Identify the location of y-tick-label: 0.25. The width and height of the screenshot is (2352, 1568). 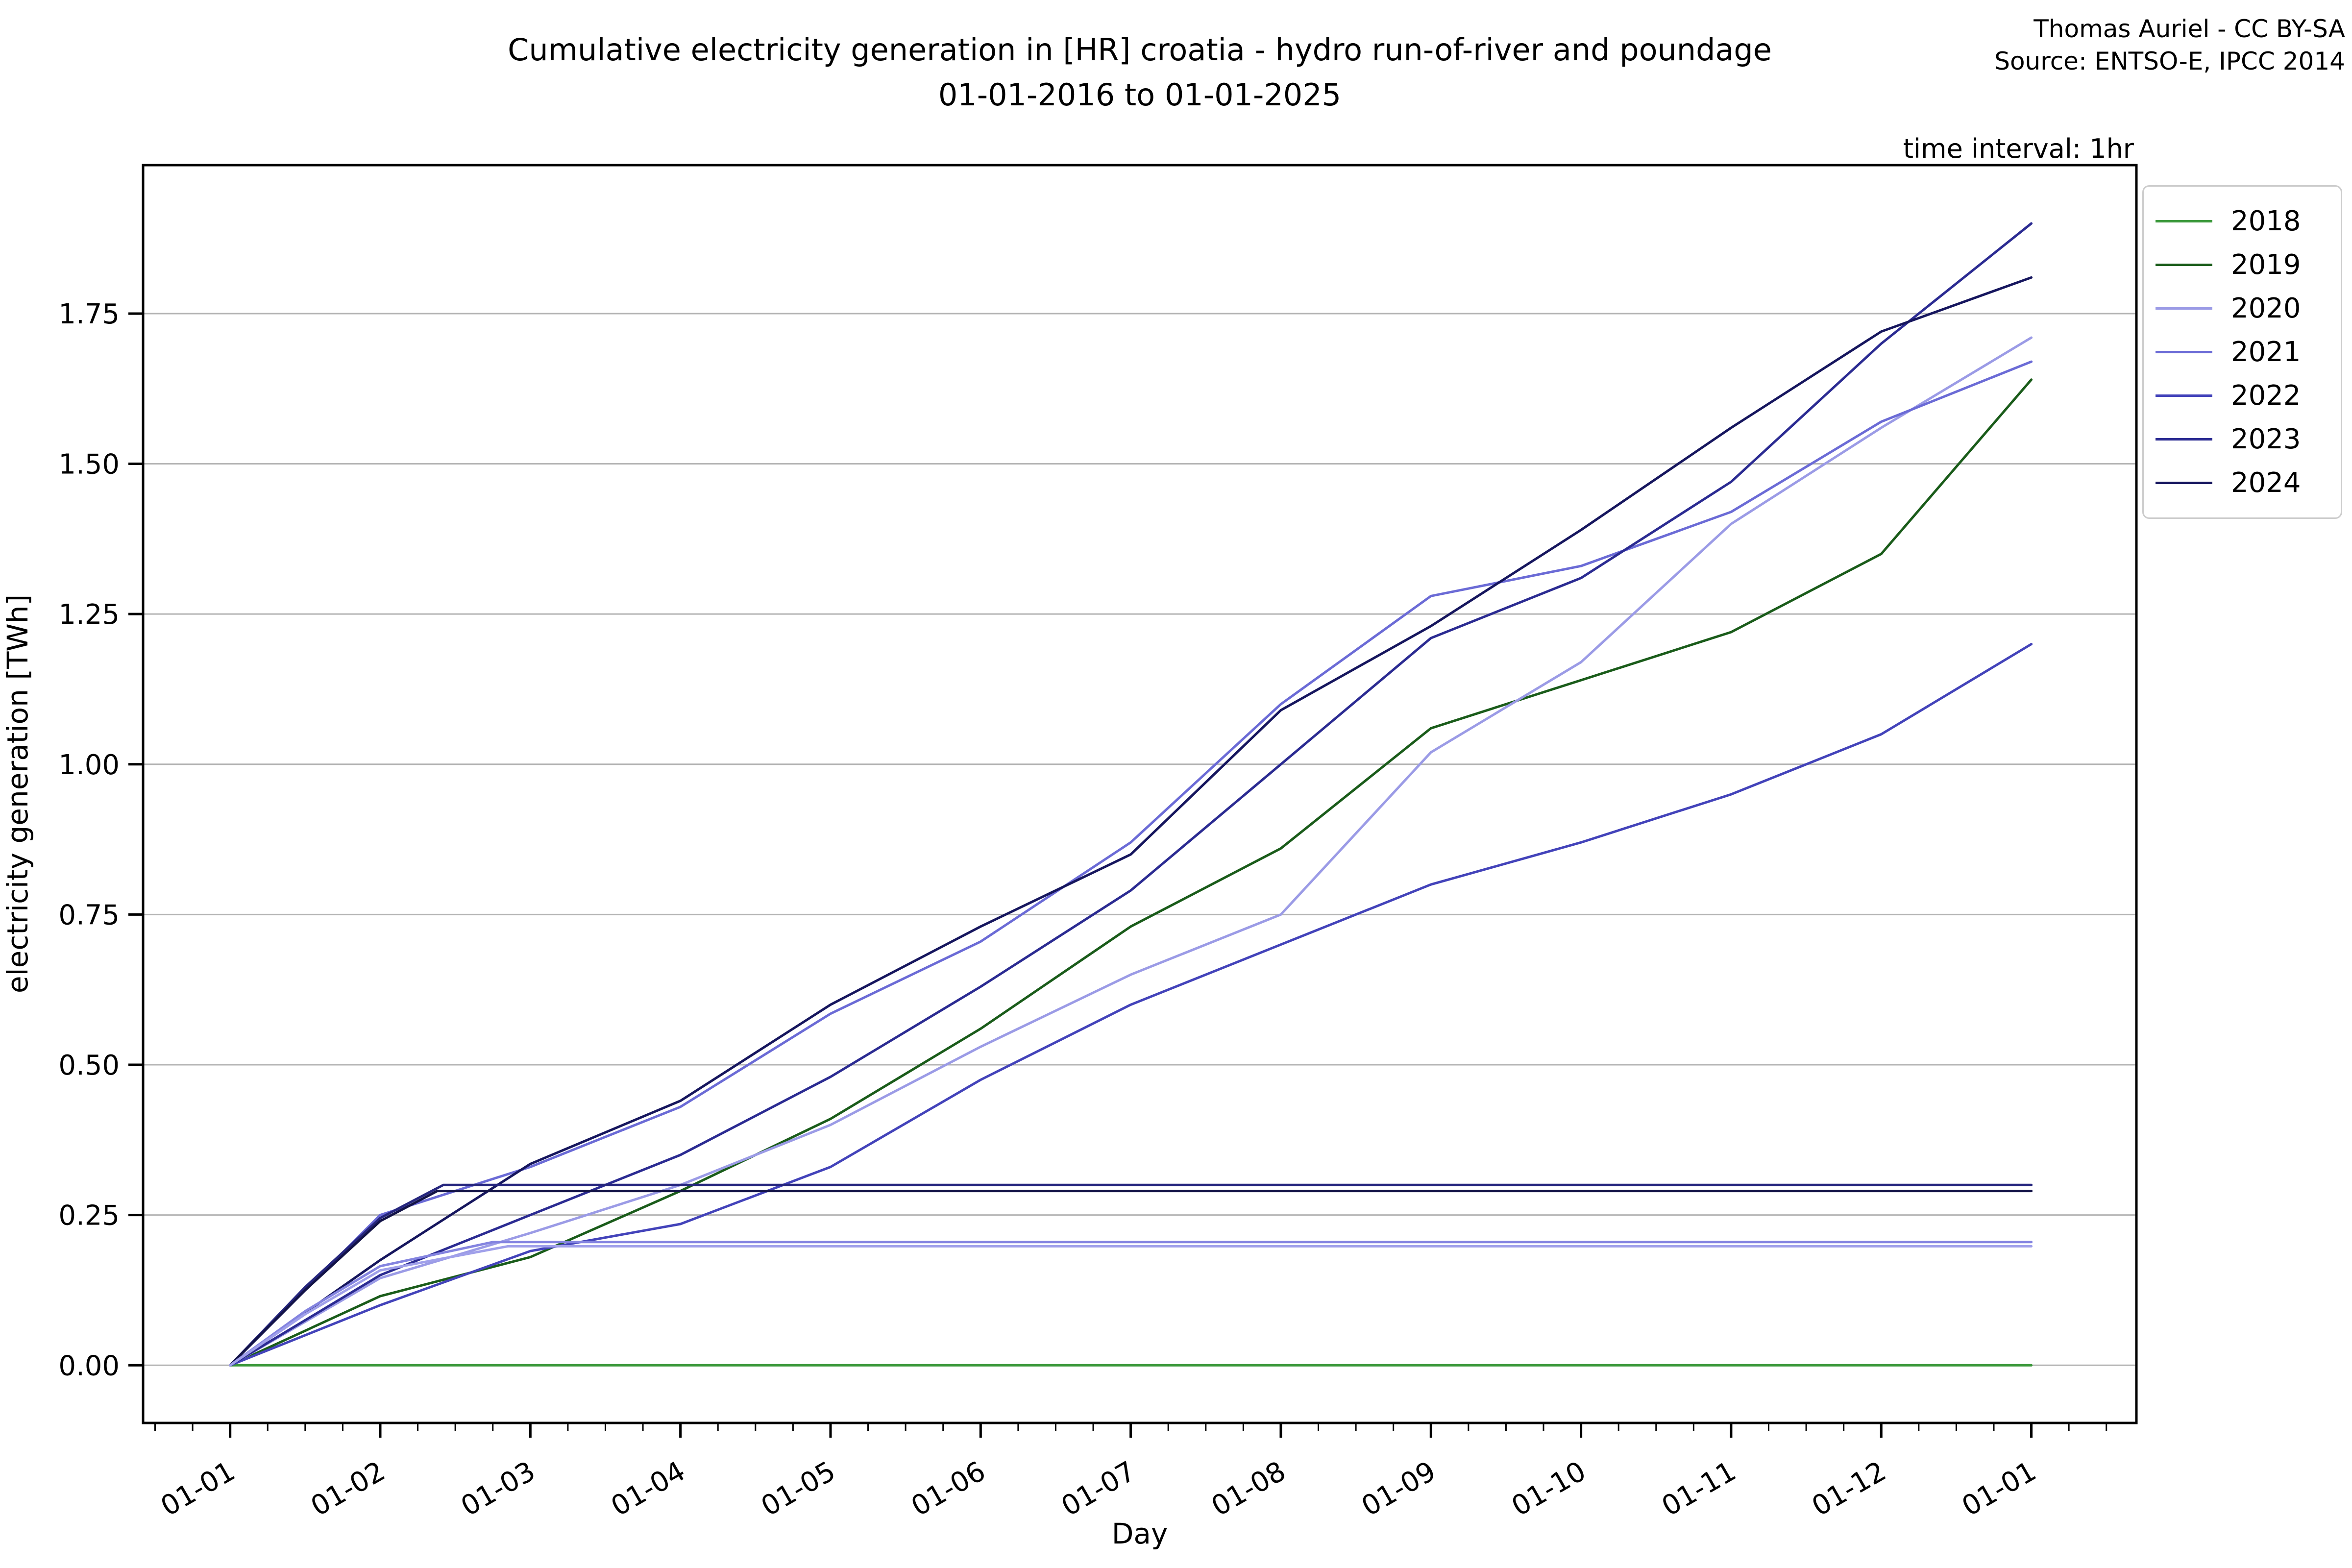
(89, 1216).